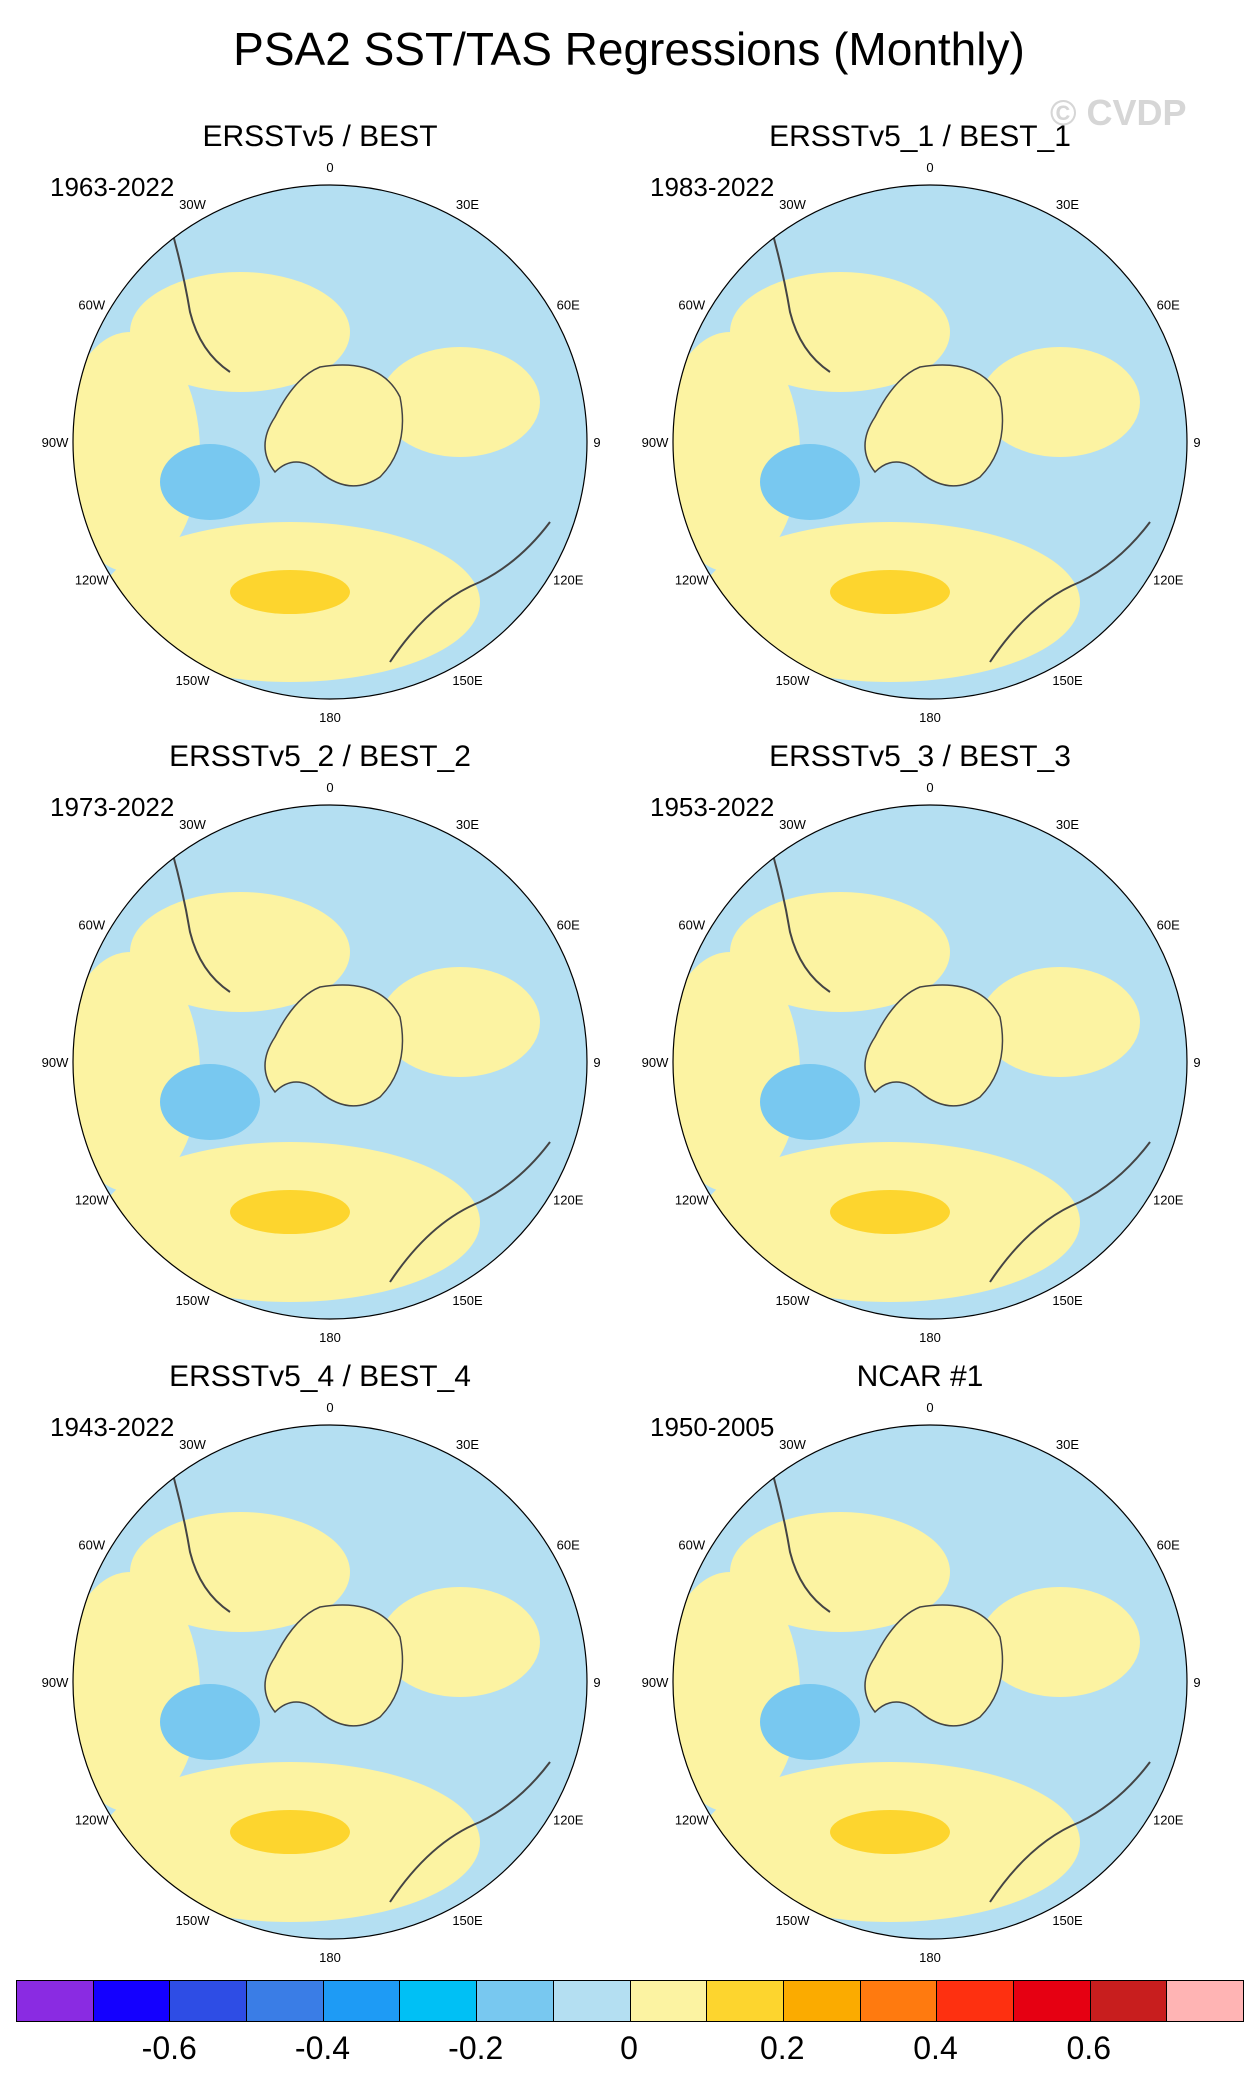  What do you see at coordinates (112, 1427) in the screenshot?
I see `panel-years: 1943-2022` at bounding box center [112, 1427].